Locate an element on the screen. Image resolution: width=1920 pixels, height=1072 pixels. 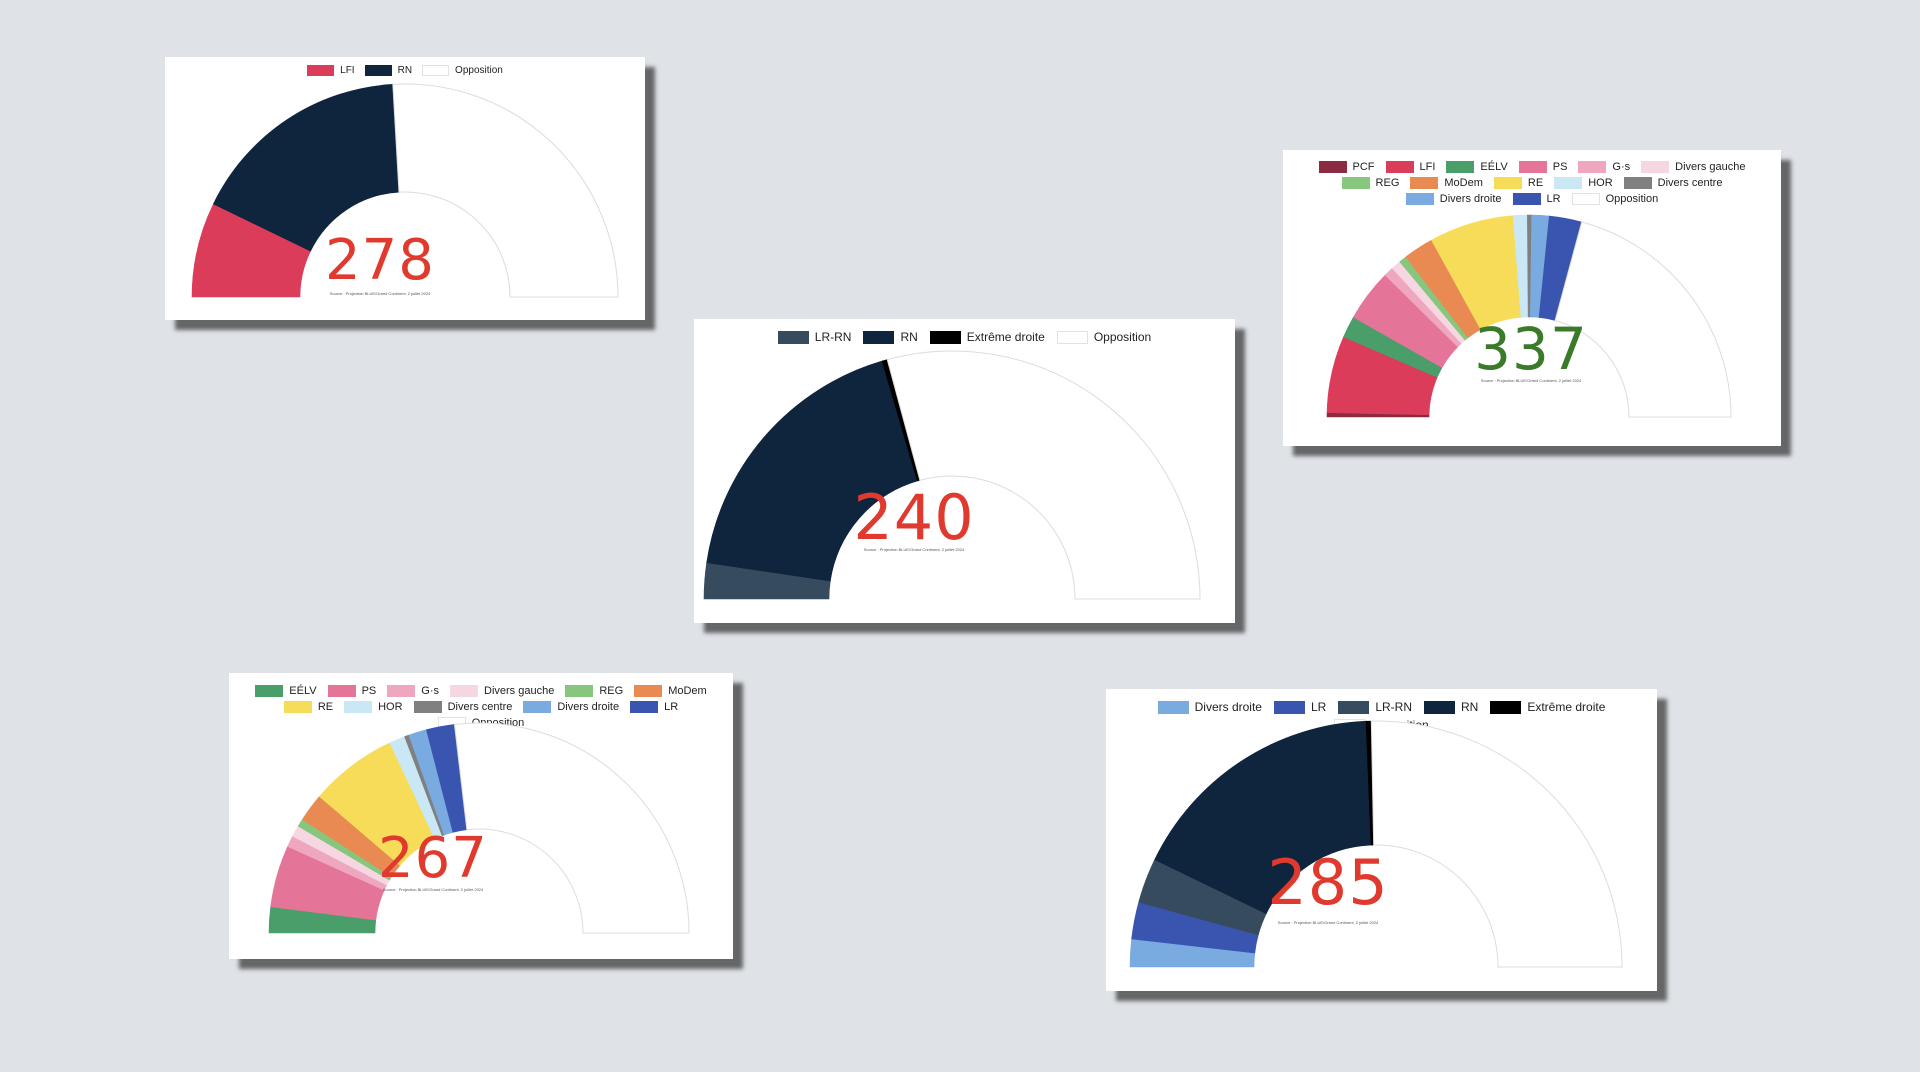
legend-item-modem: MoDem is located at coordinates (670, 691).